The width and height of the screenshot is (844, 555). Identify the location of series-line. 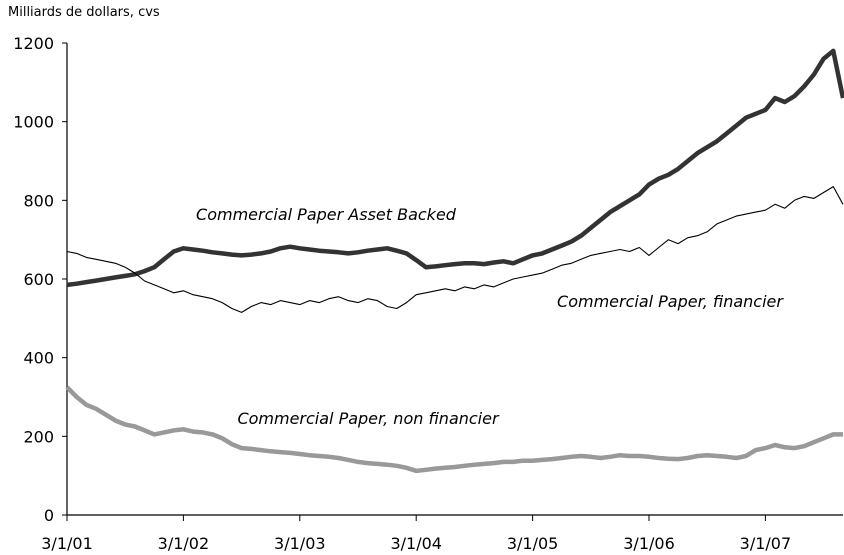
(454, 429).